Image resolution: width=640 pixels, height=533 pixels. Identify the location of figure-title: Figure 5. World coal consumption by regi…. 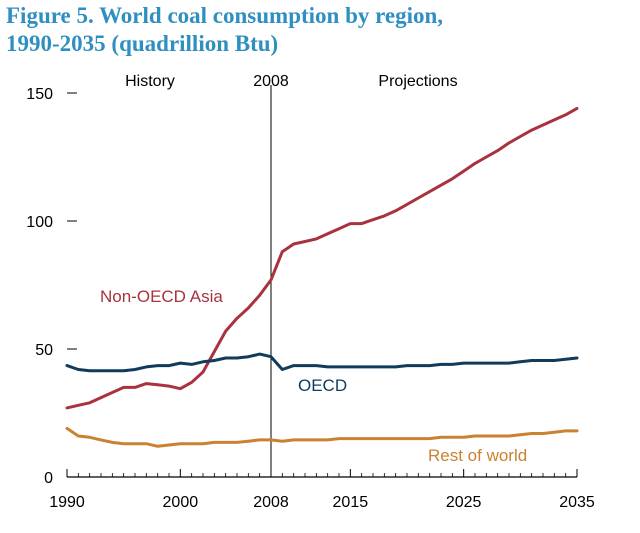
(316, 30).